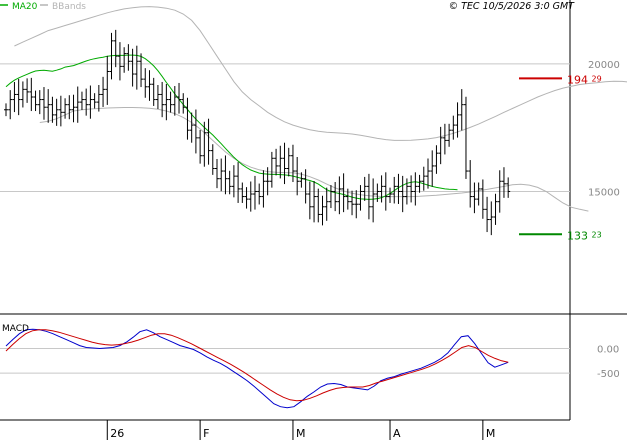  What do you see at coordinates (604, 192) in the screenshot?
I see `price-y-tick-label: 15000` at bounding box center [604, 192].